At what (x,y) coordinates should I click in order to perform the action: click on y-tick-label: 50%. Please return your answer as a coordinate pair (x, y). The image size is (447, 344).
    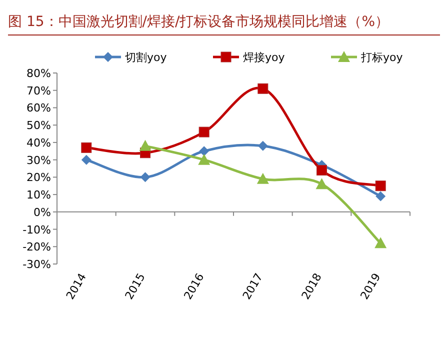
    Looking at the image, I should click on (38, 125).